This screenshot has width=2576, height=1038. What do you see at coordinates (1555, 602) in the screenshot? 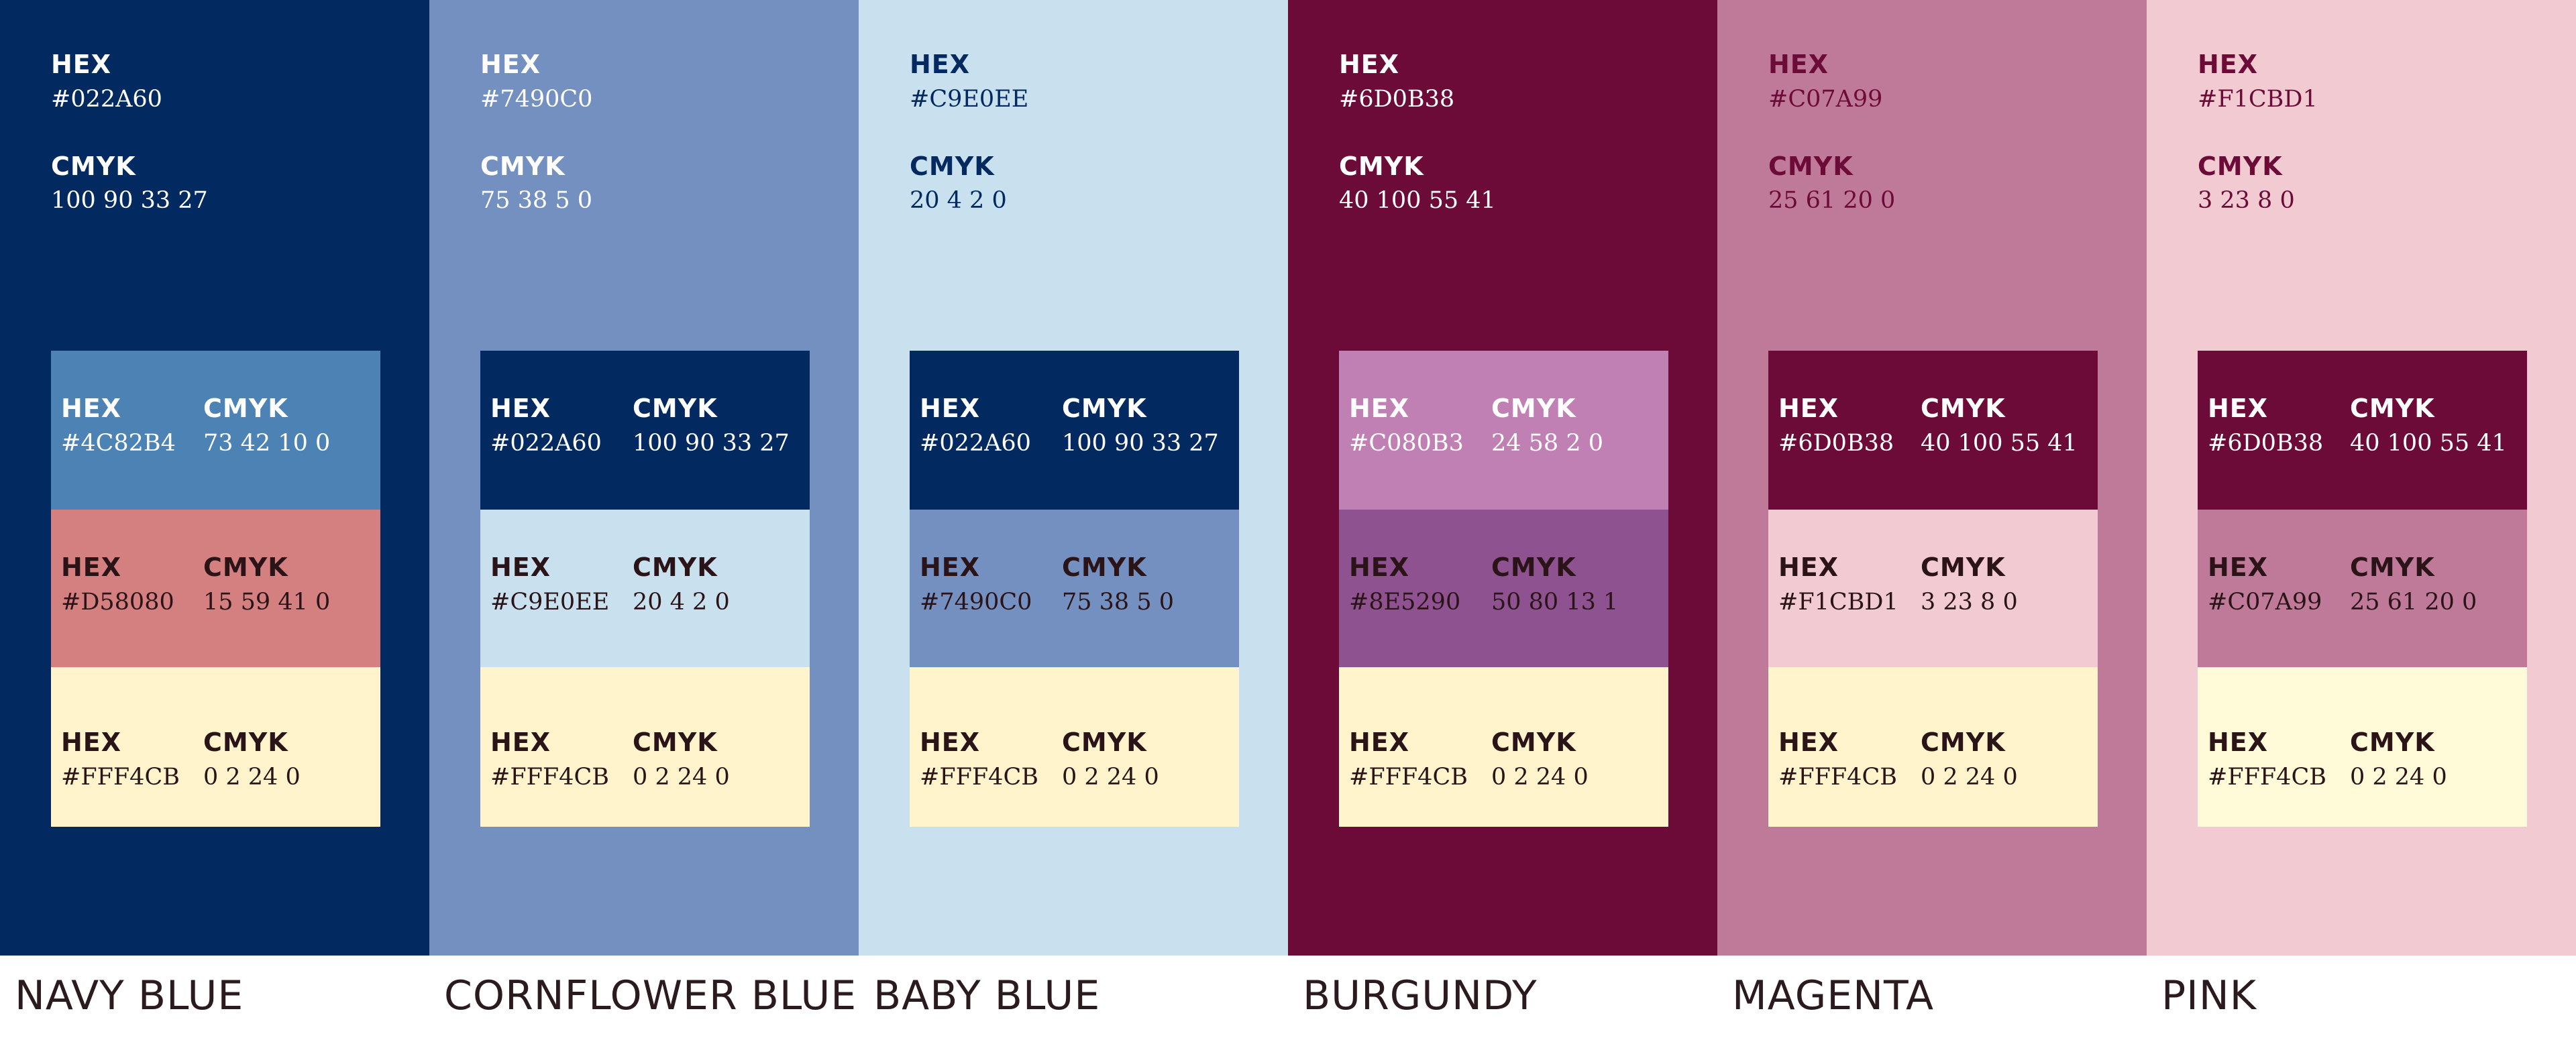
I see `swatch-cmyk-value: 50 80 13 1` at bounding box center [1555, 602].